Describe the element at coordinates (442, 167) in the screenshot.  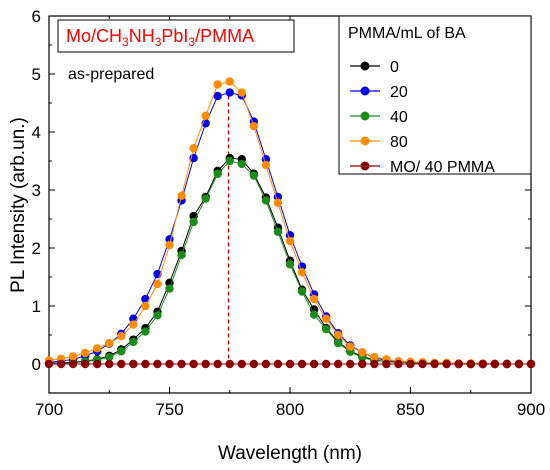
I see `legend-label: MO/ 40 PMMA` at that location.